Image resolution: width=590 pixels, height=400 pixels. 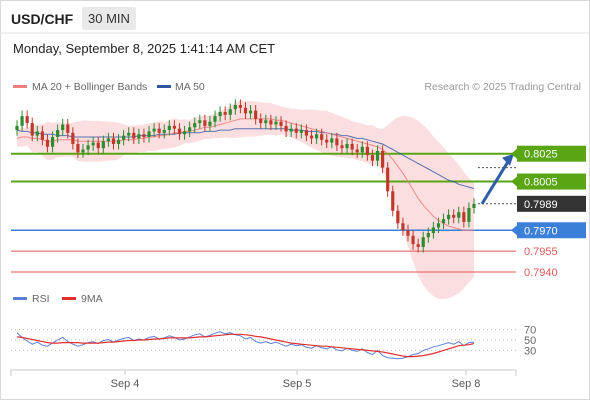 What do you see at coordinates (245, 158) in the screenshot?
I see `ma50-line` at bounding box center [245, 158].